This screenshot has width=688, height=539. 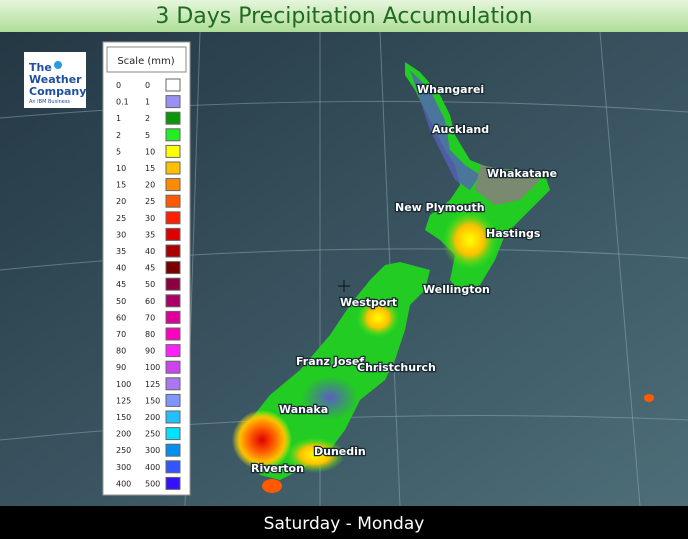 What do you see at coordinates (344, 286) in the screenshot?
I see `crosshair` at bounding box center [344, 286].